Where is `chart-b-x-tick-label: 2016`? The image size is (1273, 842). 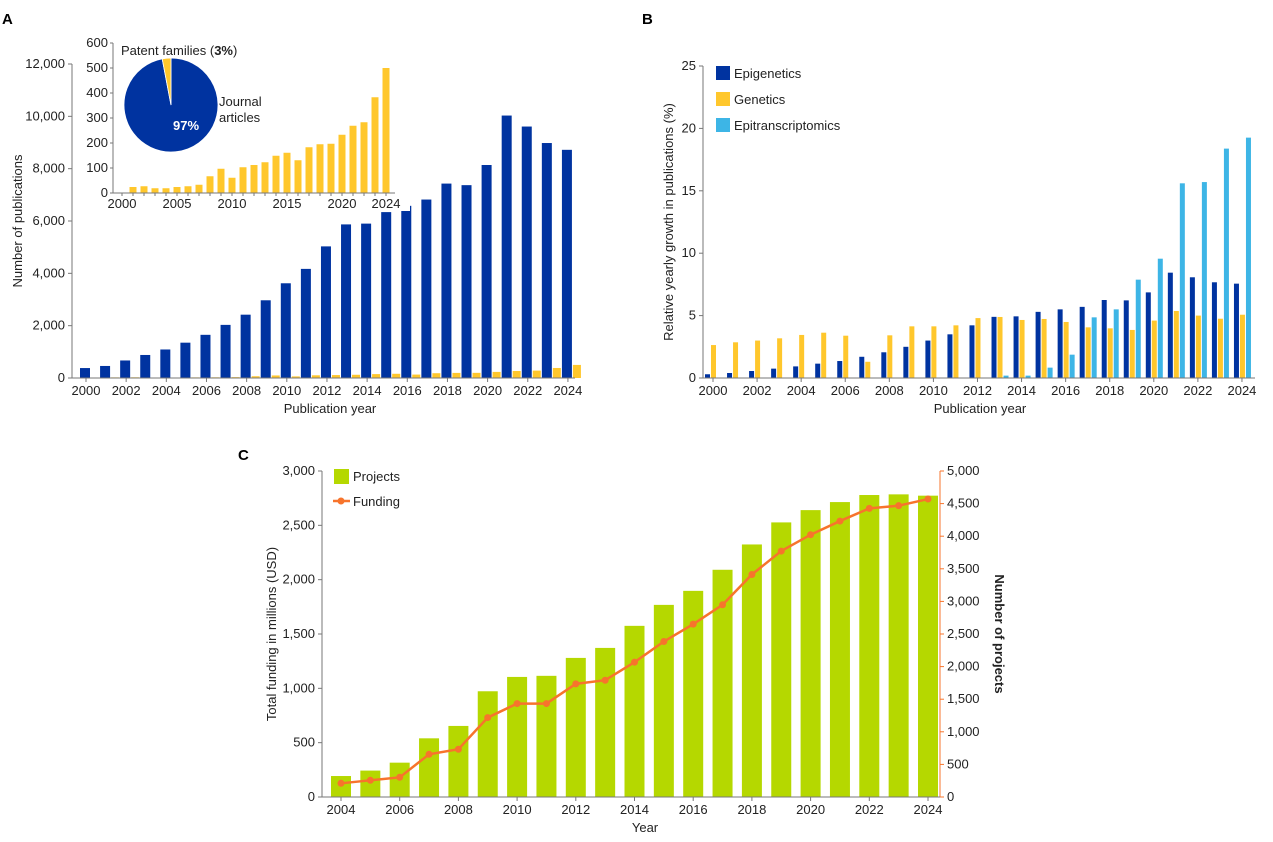
chart-b-x-tick-label: 2016 is located at coordinates (1065, 390).